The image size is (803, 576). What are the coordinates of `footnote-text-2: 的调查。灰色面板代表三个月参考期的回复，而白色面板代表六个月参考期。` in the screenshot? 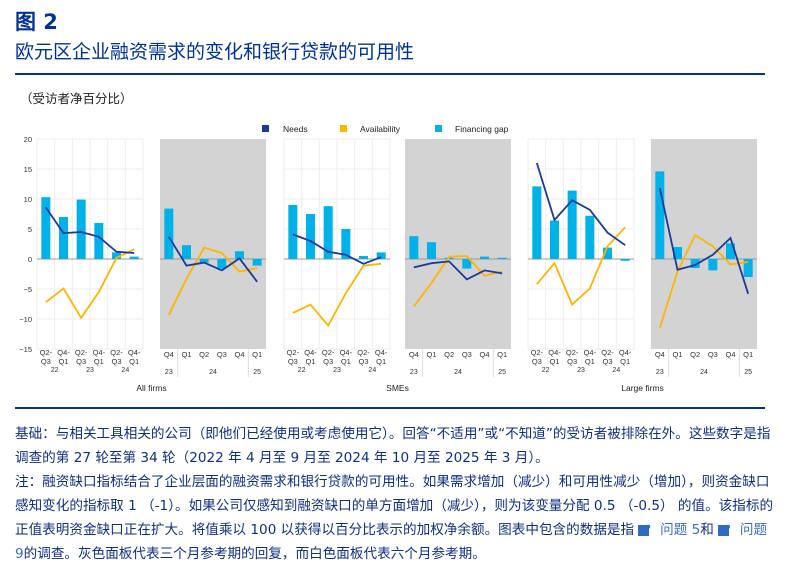 It's located at (254, 554).